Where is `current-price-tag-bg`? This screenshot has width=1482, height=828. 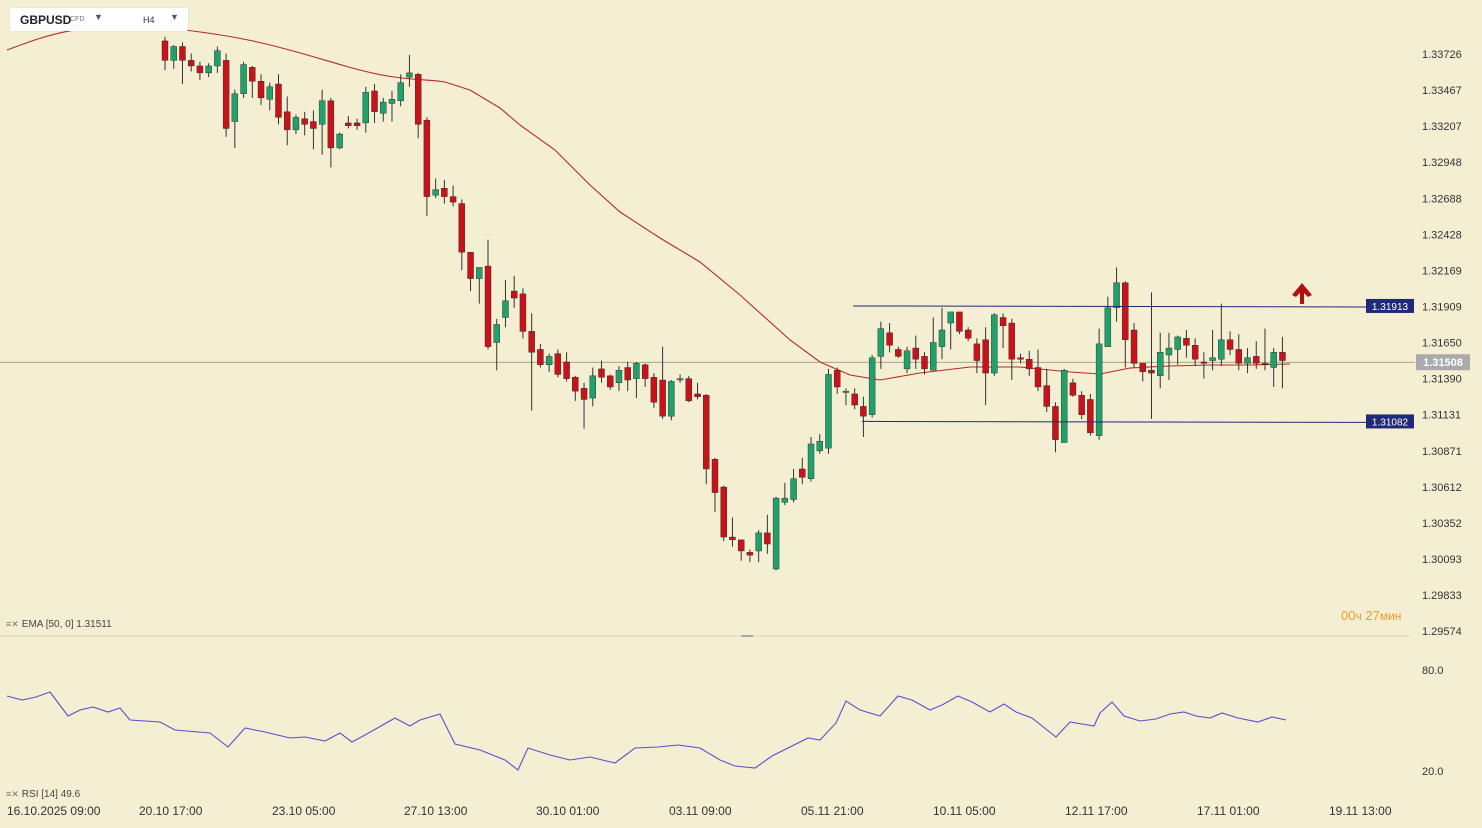
current-price-tag-bg is located at coordinates (1443, 362).